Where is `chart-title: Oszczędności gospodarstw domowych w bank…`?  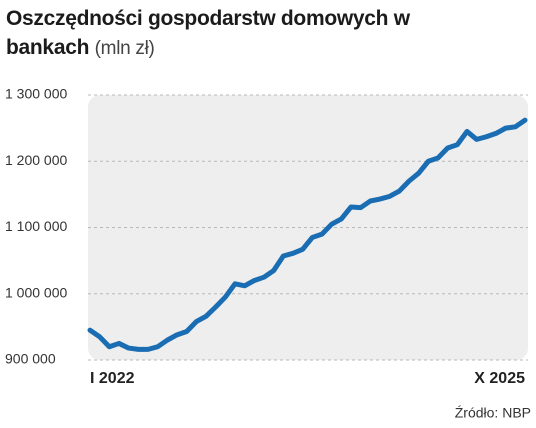 chart-title: Oszczędności gospodarstw domowych w bank… is located at coordinates (241, 33).